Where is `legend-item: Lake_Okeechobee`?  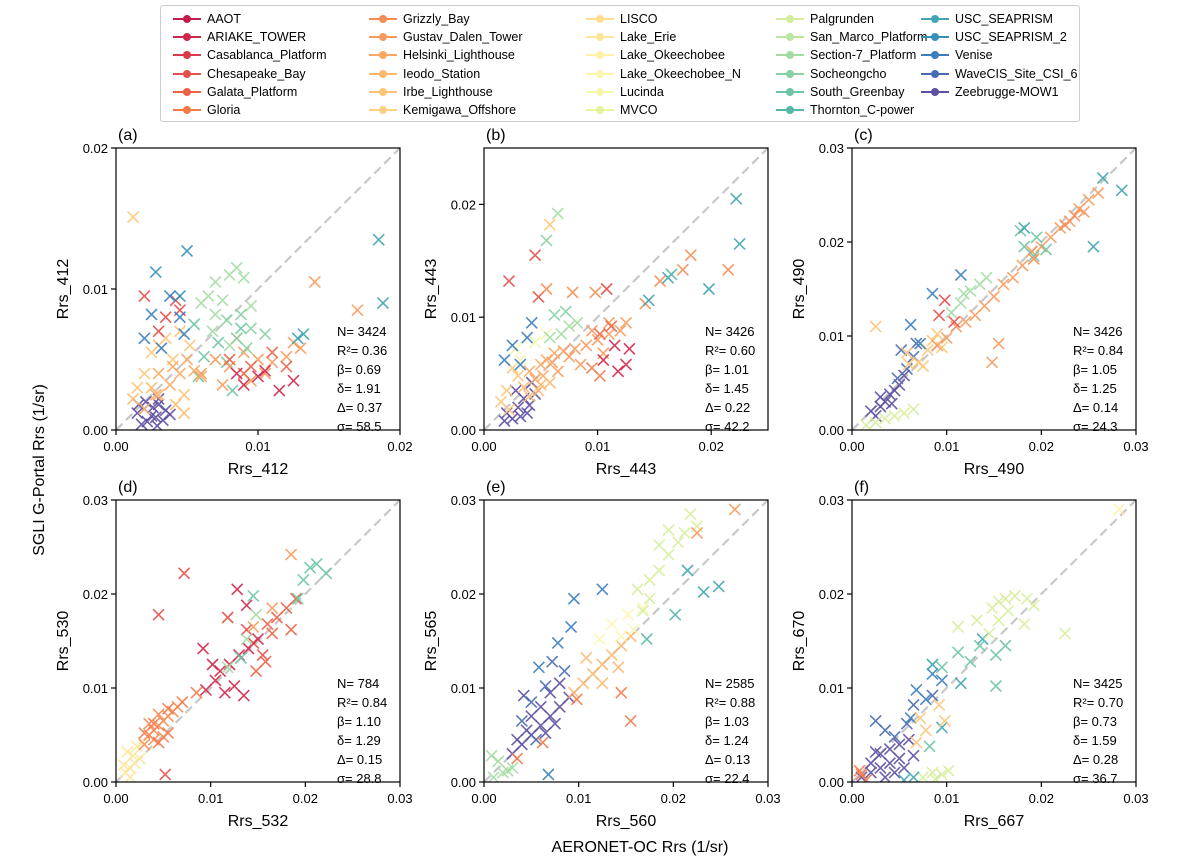
legend-item: Lake_Okeechobee is located at coordinates (655, 55).